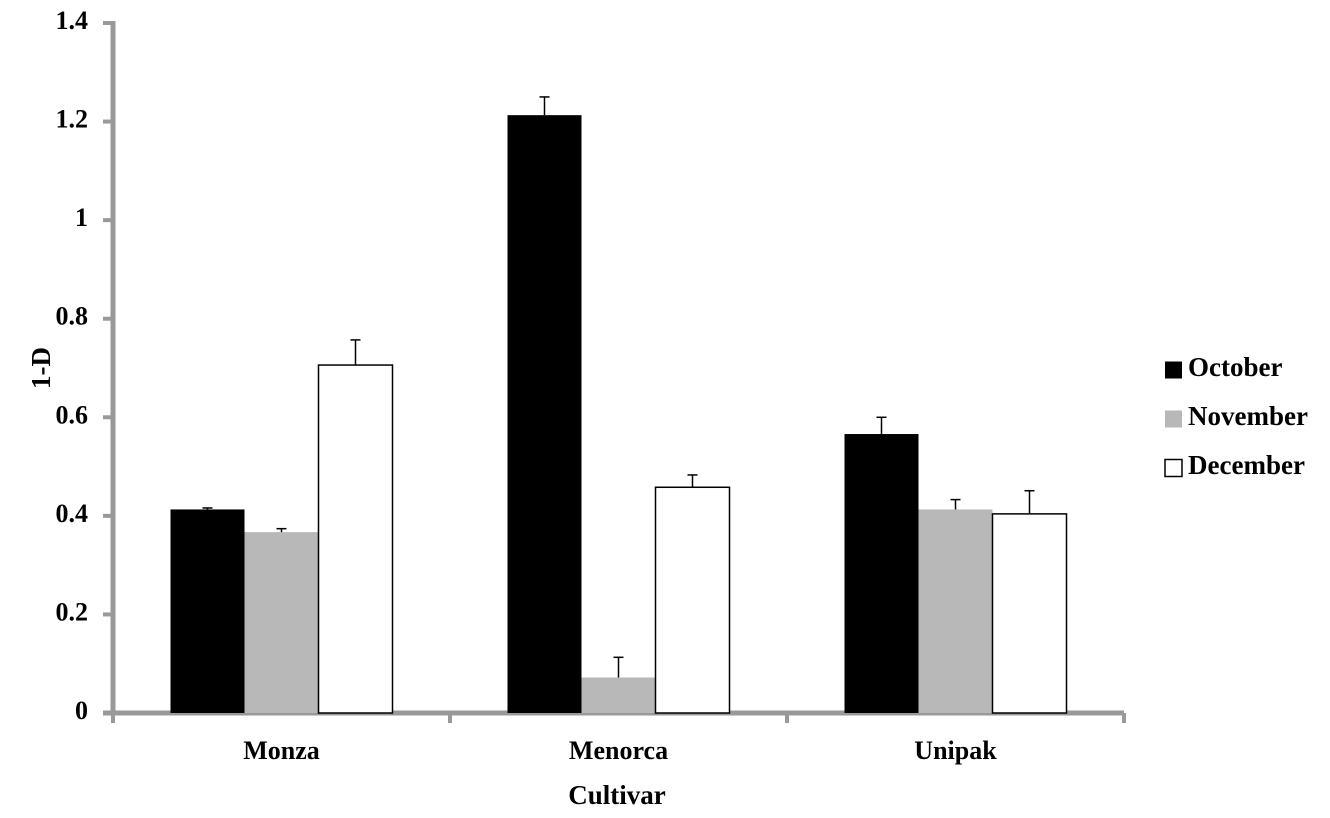  What do you see at coordinates (355, 539) in the screenshot?
I see `bar-december-monza` at bounding box center [355, 539].